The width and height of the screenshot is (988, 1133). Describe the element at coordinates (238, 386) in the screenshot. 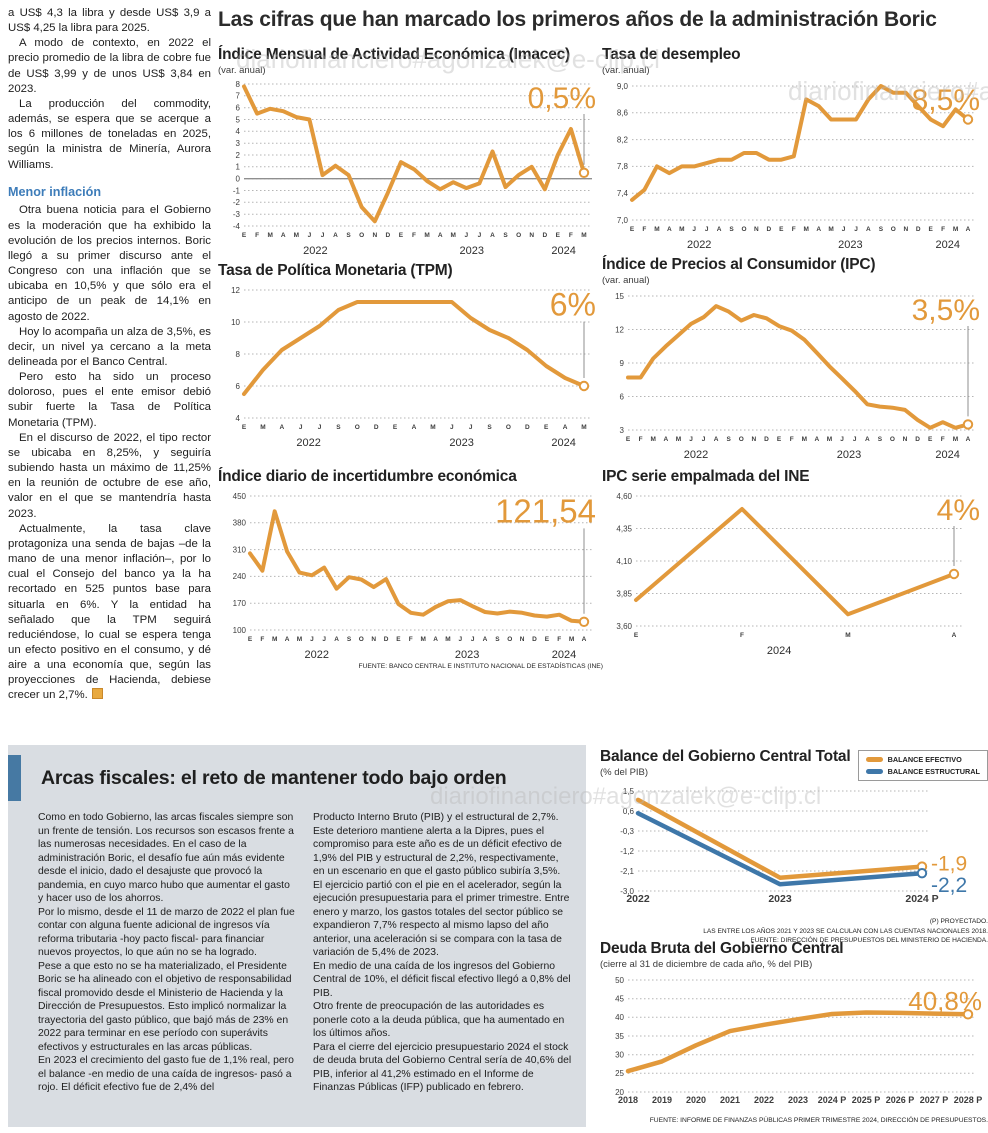

I see `svg-text: 6` at that location.